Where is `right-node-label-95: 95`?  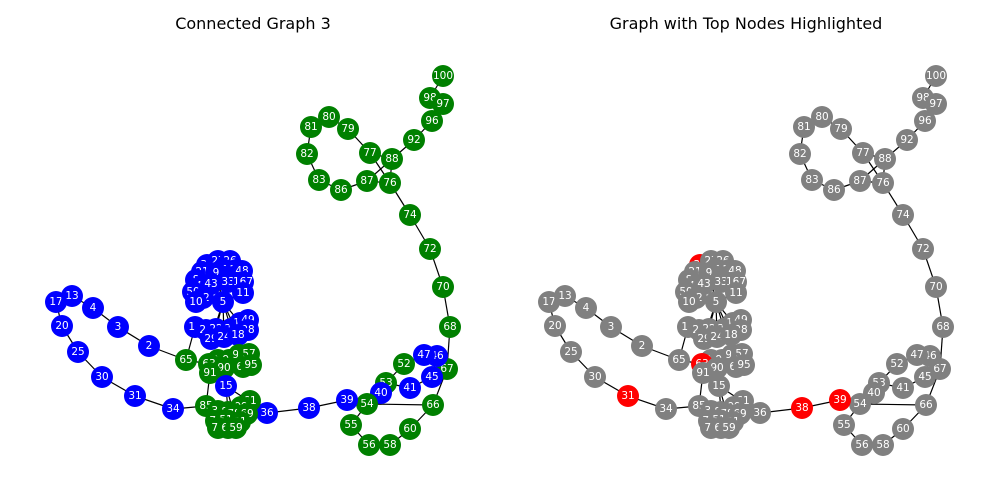 right-node-label-95: 95 is located at coordinates (743, 365).